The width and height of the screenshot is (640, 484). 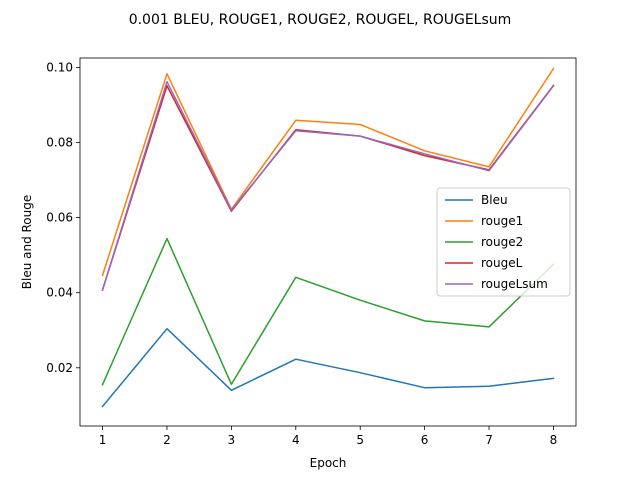 I want to click on legend: Bleu rouge1 rouge2 rougeL rougeLsum, so click(x=503, y=242).